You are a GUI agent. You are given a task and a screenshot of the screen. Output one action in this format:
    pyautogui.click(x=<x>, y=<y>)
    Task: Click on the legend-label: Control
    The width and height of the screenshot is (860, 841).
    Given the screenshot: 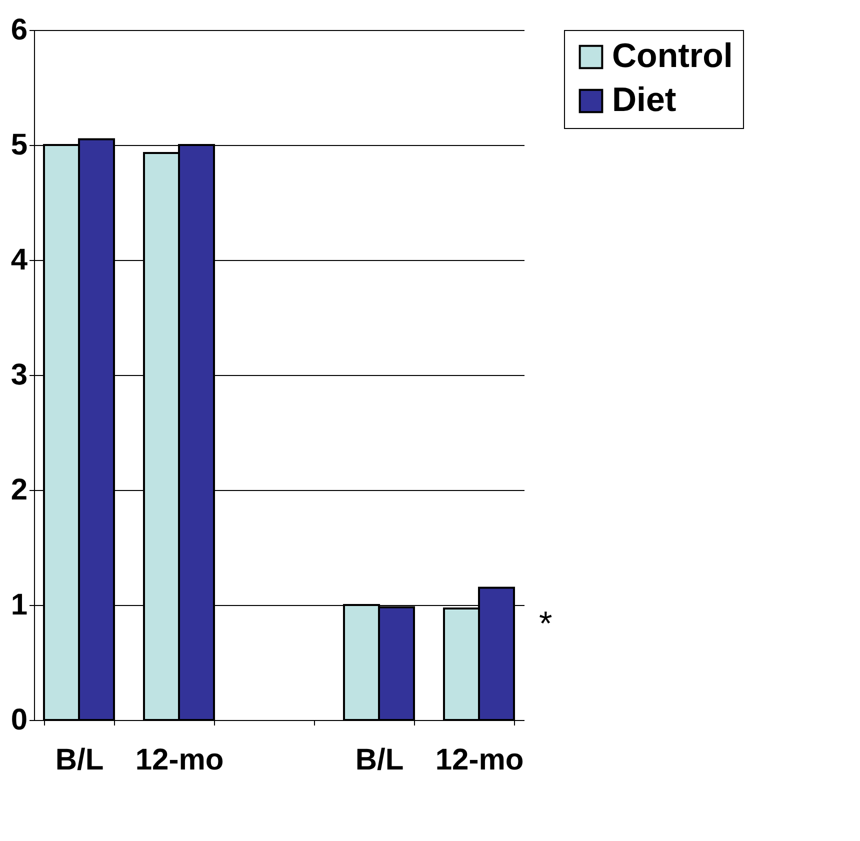 What is the action you would take?
    pyautogui.click(x=672, y=56)
    